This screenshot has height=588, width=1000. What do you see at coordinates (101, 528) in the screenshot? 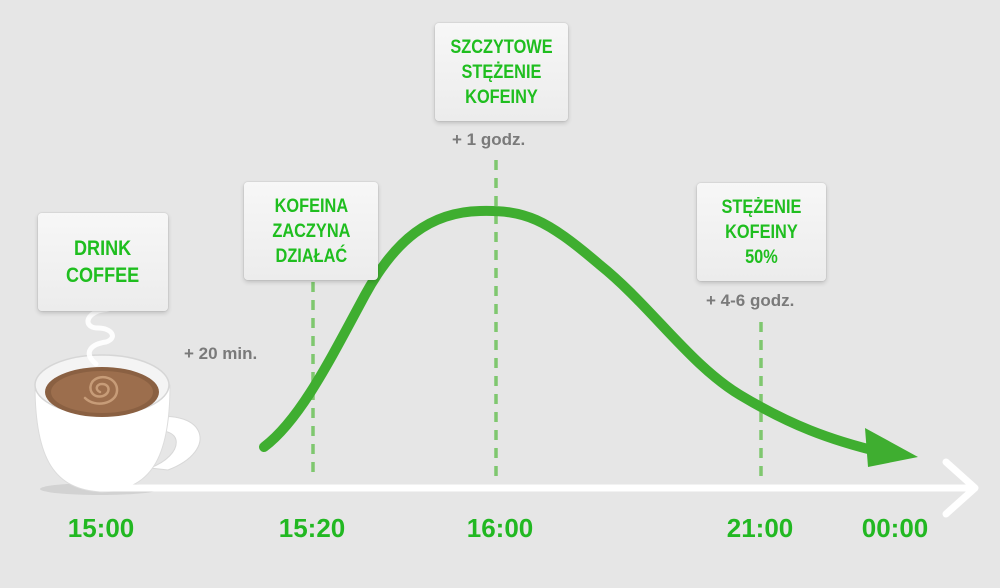
I see `time-label-0: 15:00` at bounding box center [101, 528].